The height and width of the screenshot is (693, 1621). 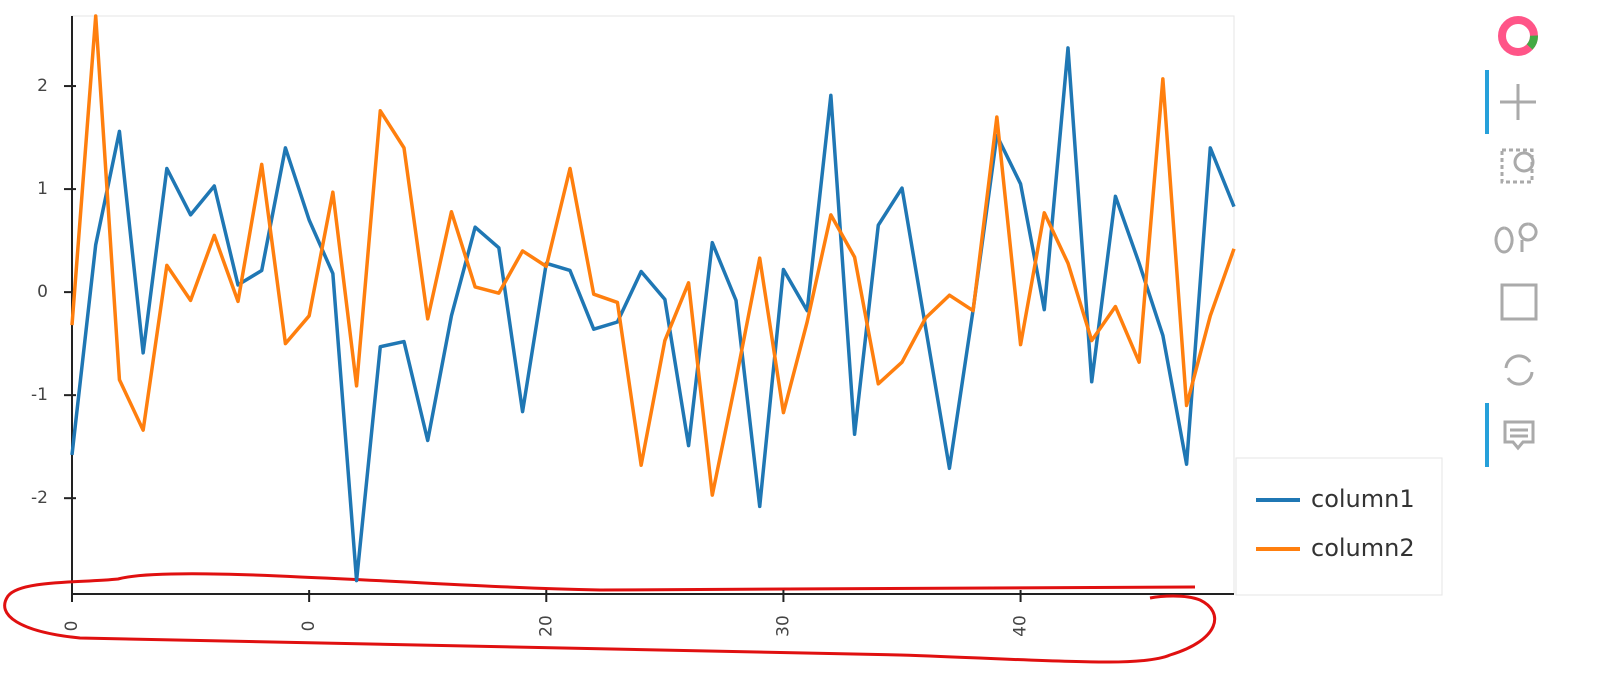 I want to click on legend-label: column1, so click(x=1363, y=499).